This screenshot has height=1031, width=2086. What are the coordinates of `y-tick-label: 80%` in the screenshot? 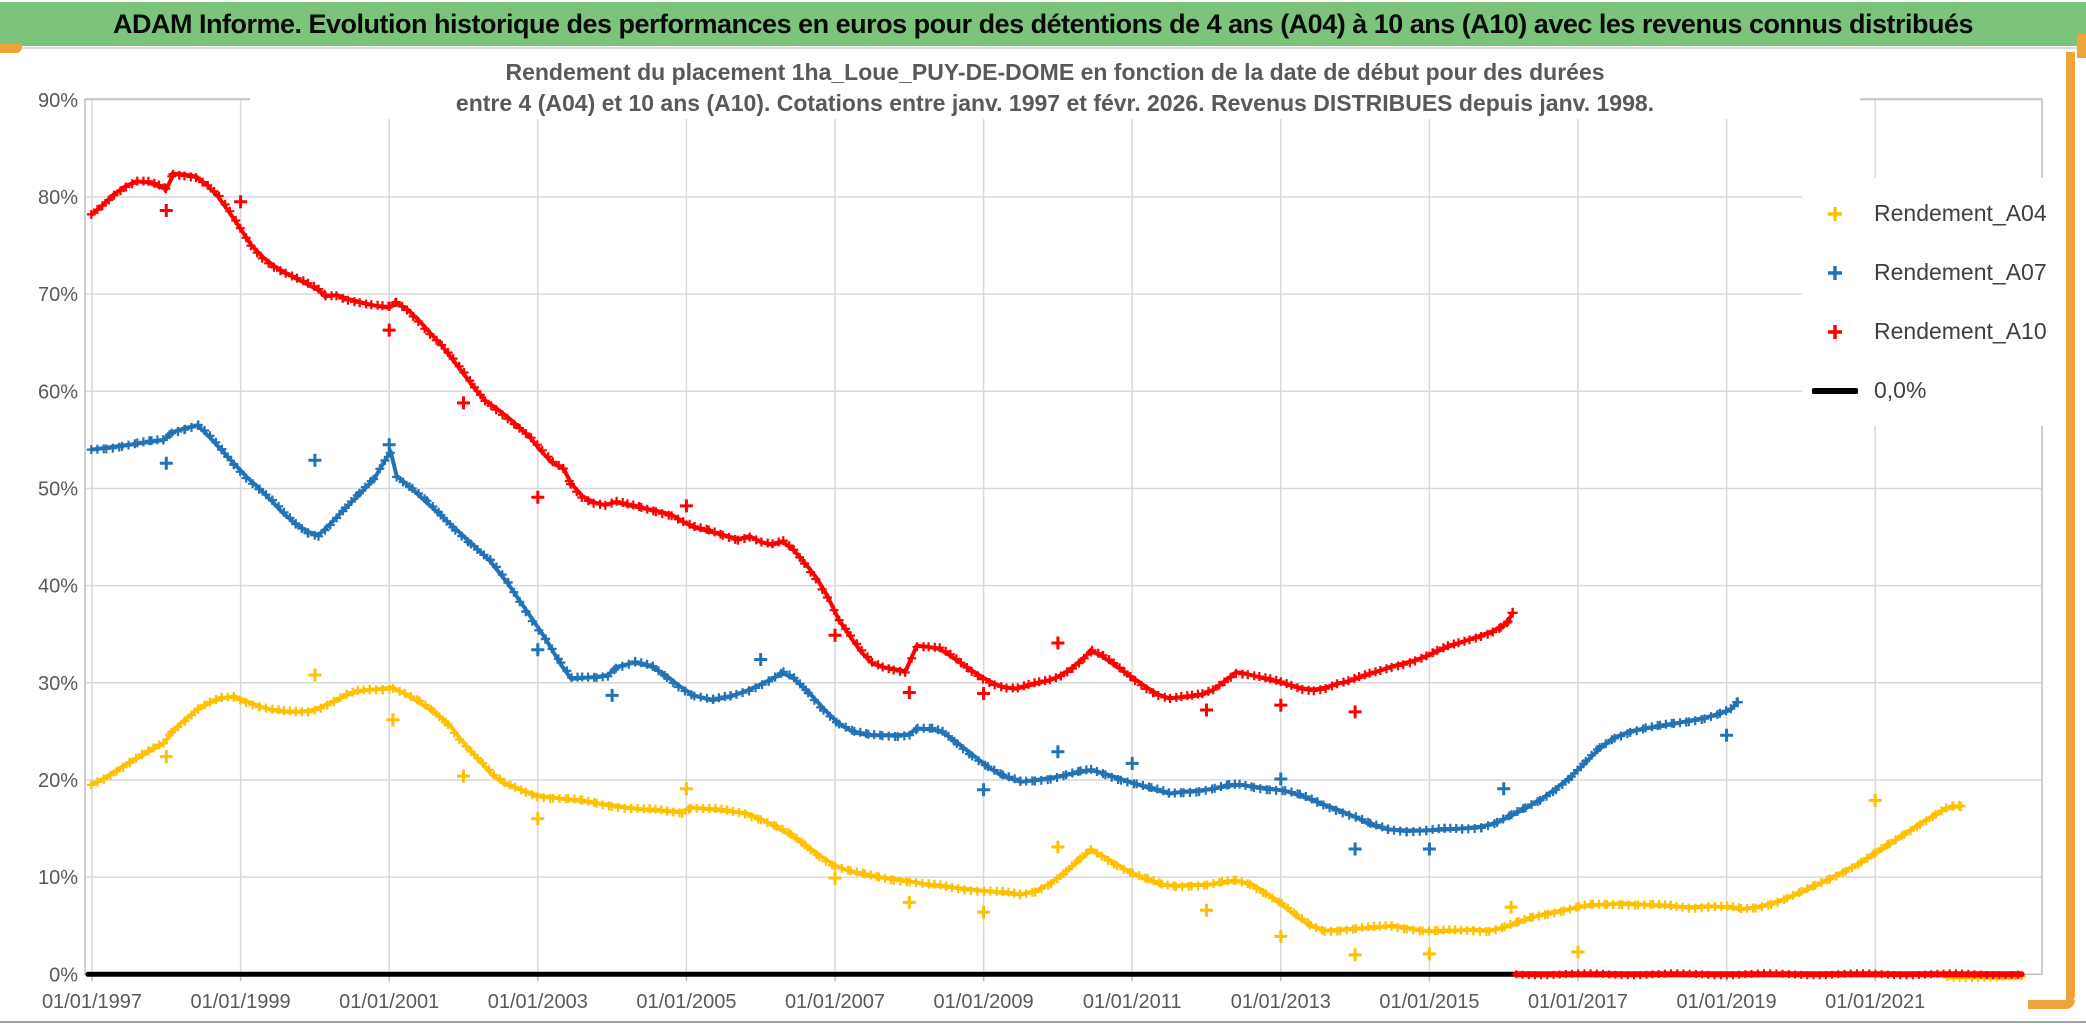 It's located at (58, 198).